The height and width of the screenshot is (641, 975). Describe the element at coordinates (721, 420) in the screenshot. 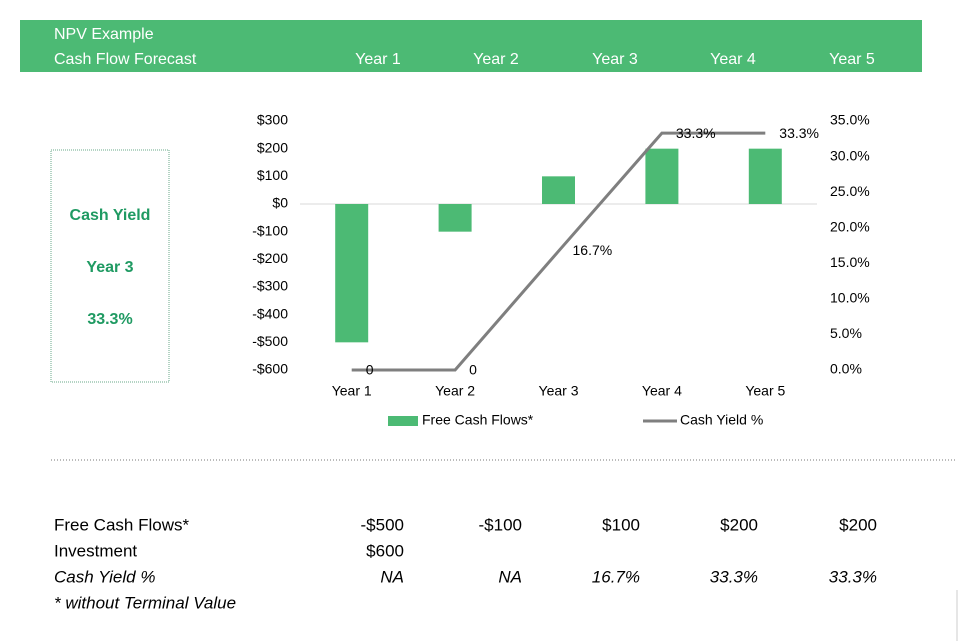

I see `legend-label: Cash Yield %` at that location.